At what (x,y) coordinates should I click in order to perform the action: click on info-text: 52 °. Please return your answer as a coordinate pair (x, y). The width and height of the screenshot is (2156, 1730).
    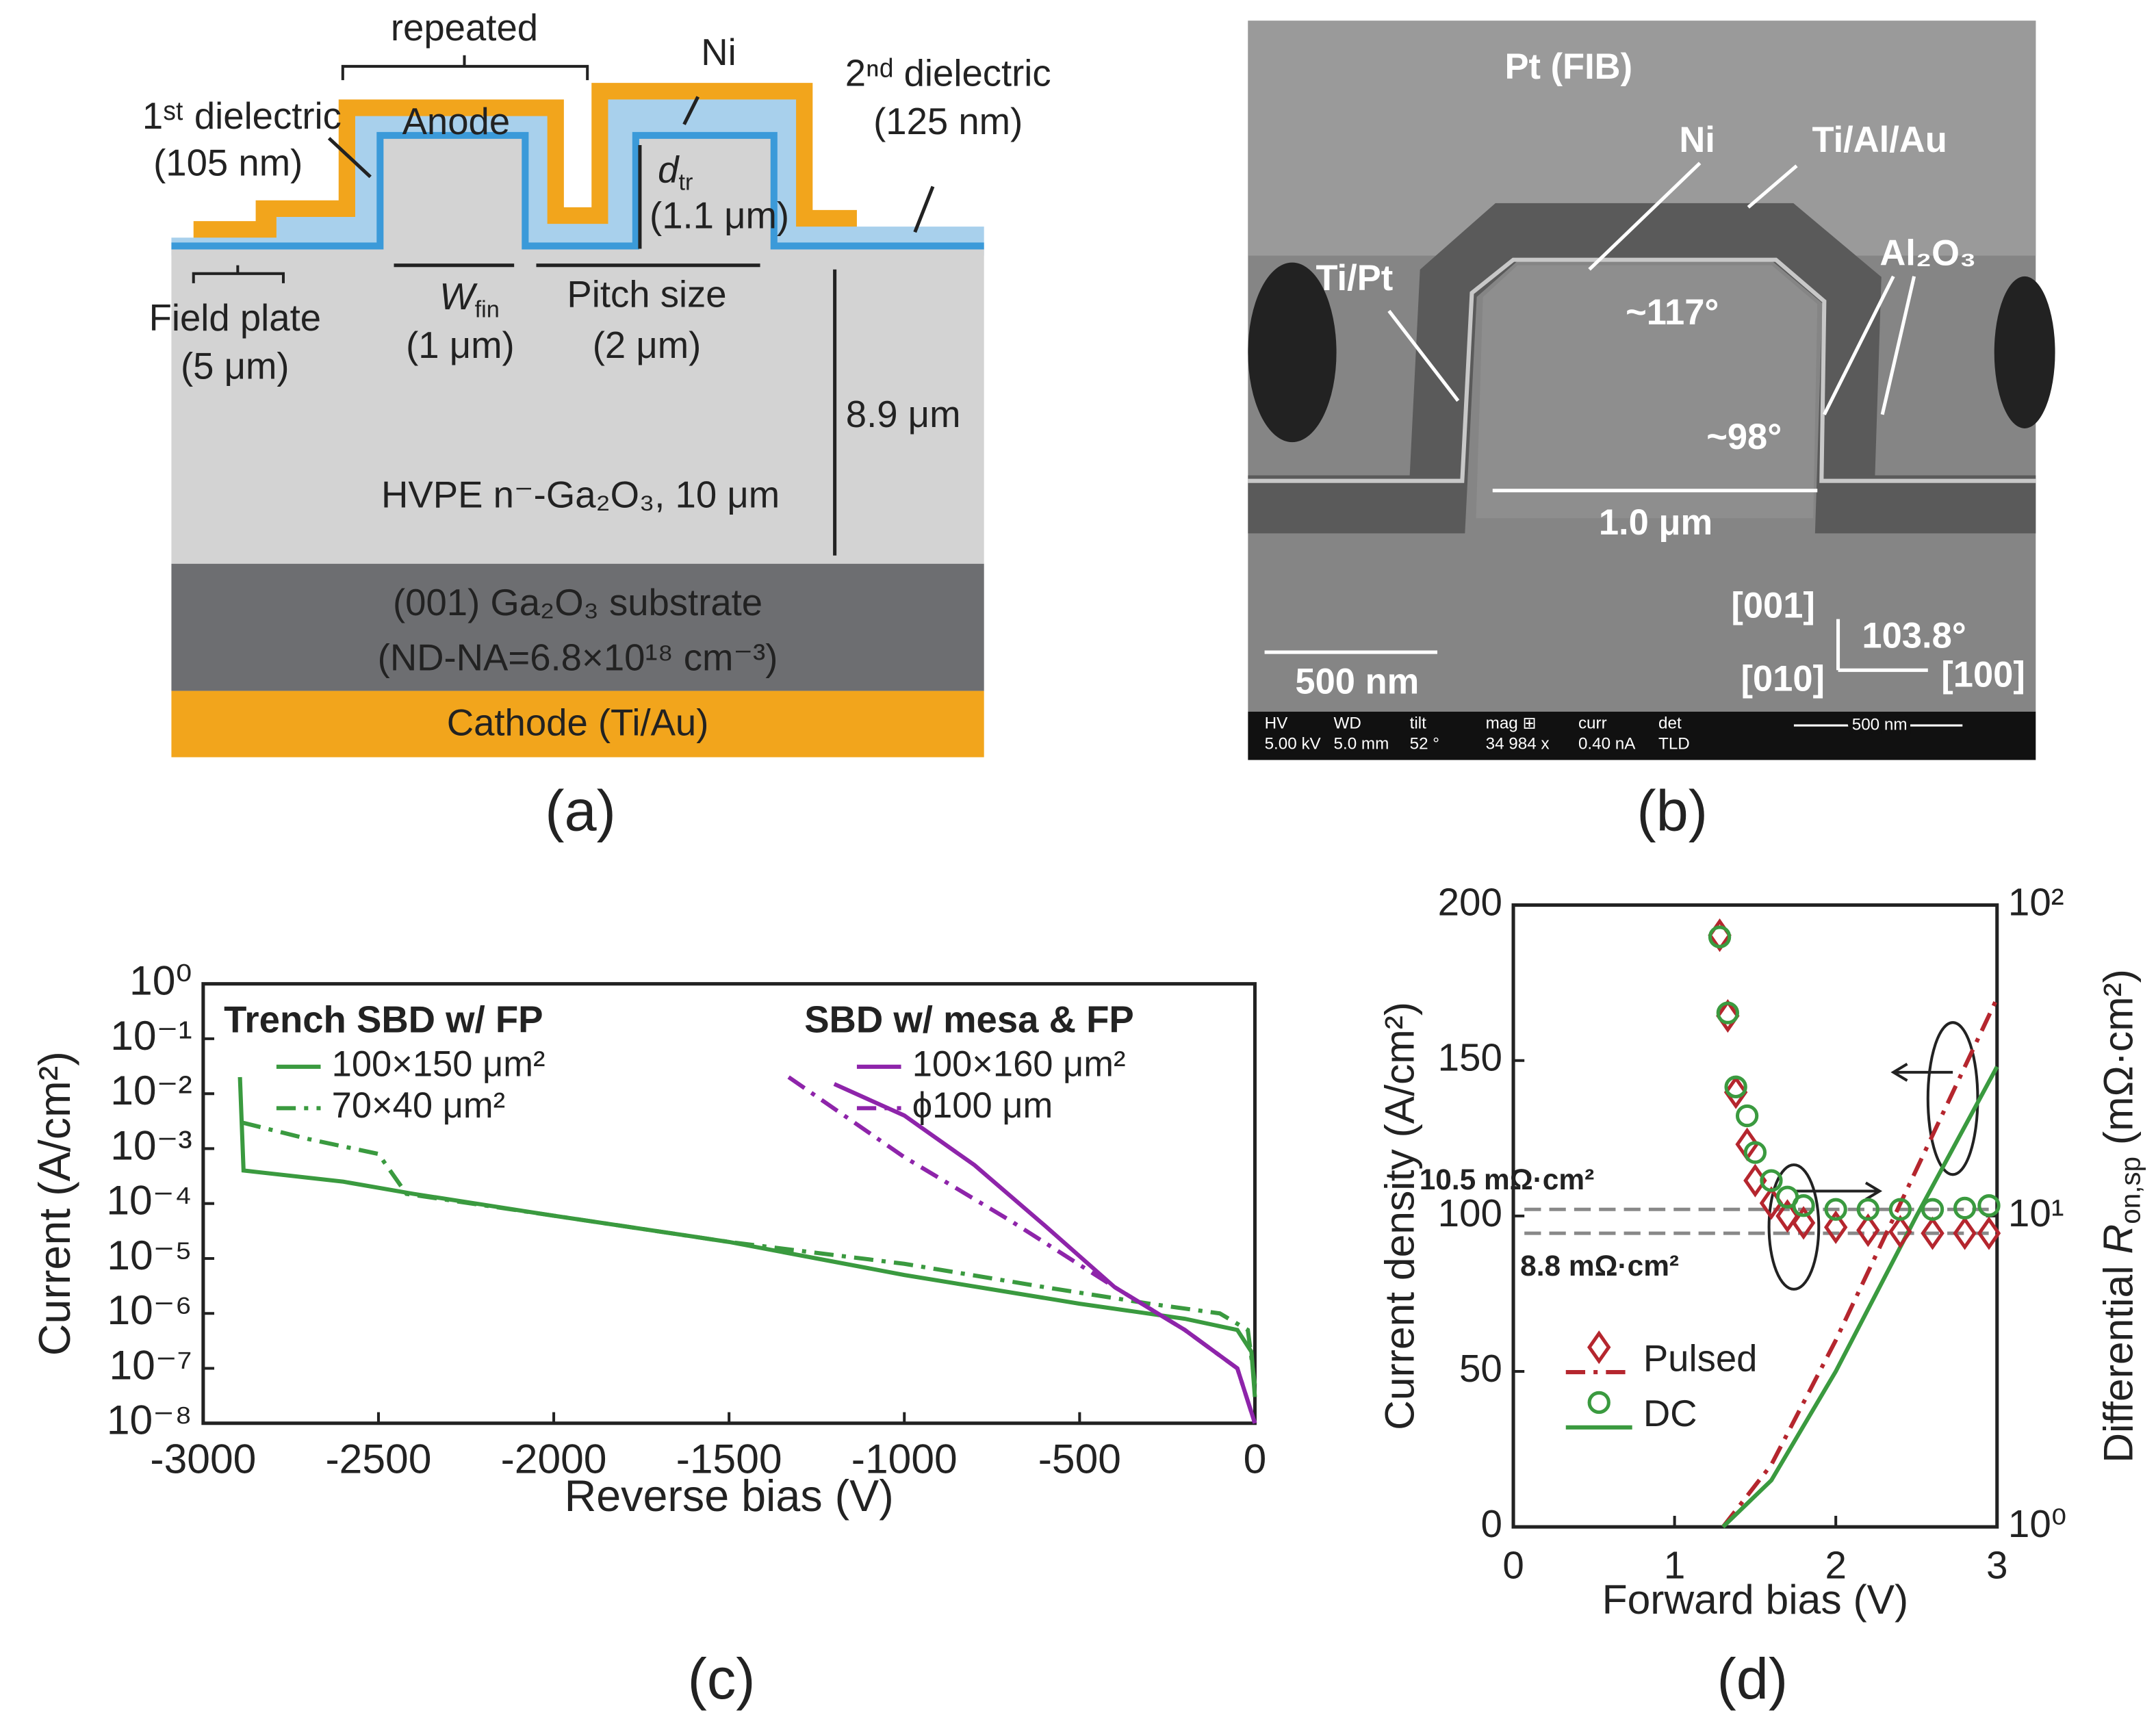
    Looking at the image, I should click on (1424, 744).